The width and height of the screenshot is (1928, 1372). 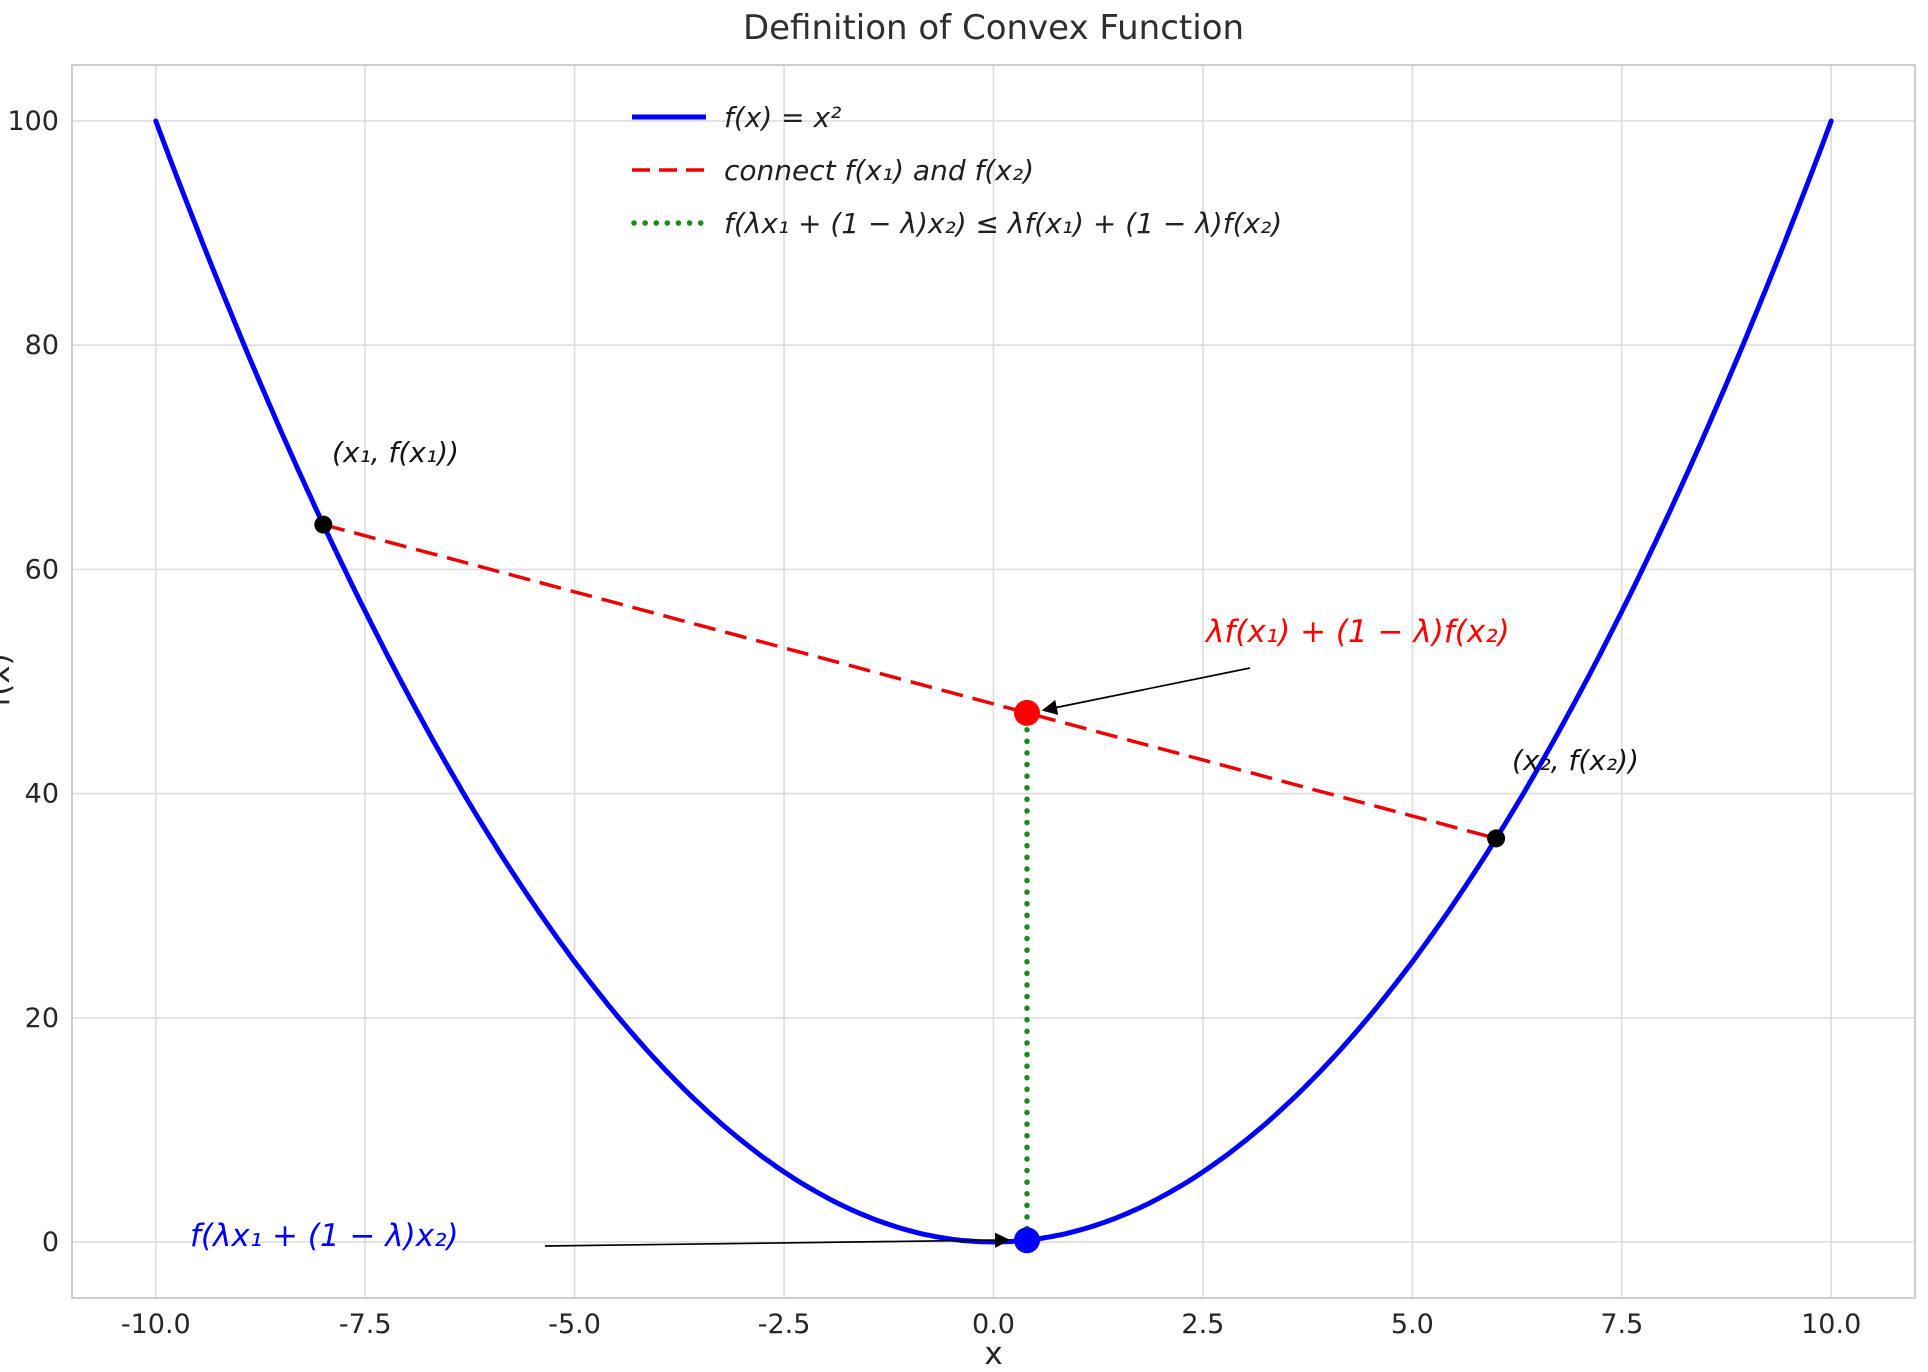 I want to click on annotation-weighted-average: λf(x₁) + (1 − λ)f(x₂), so click(x=1358, y=632).